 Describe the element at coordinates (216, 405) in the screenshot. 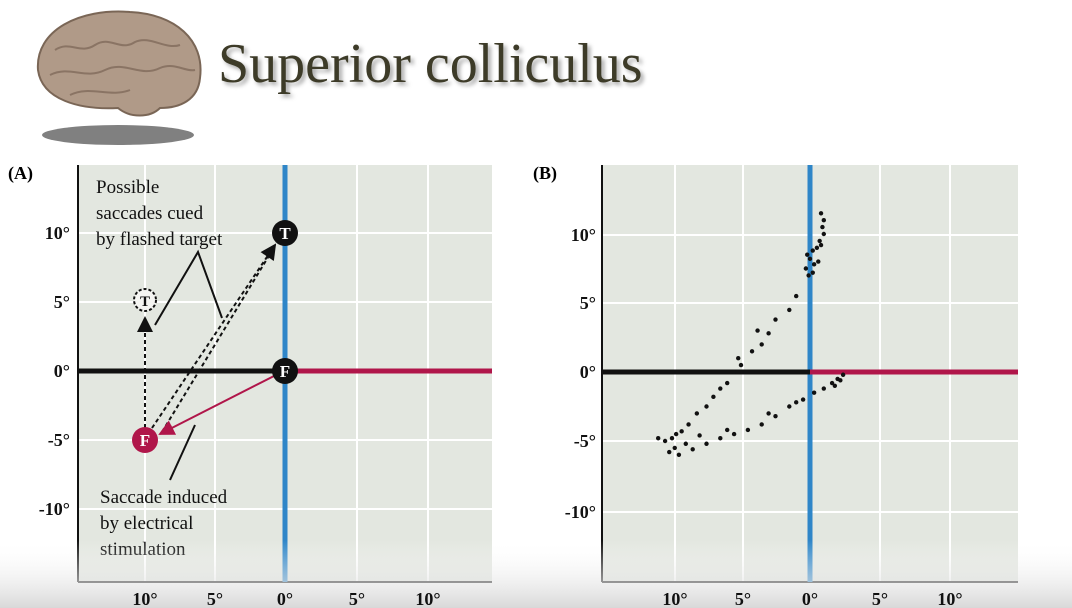

I see `induced-saccade` at that location.